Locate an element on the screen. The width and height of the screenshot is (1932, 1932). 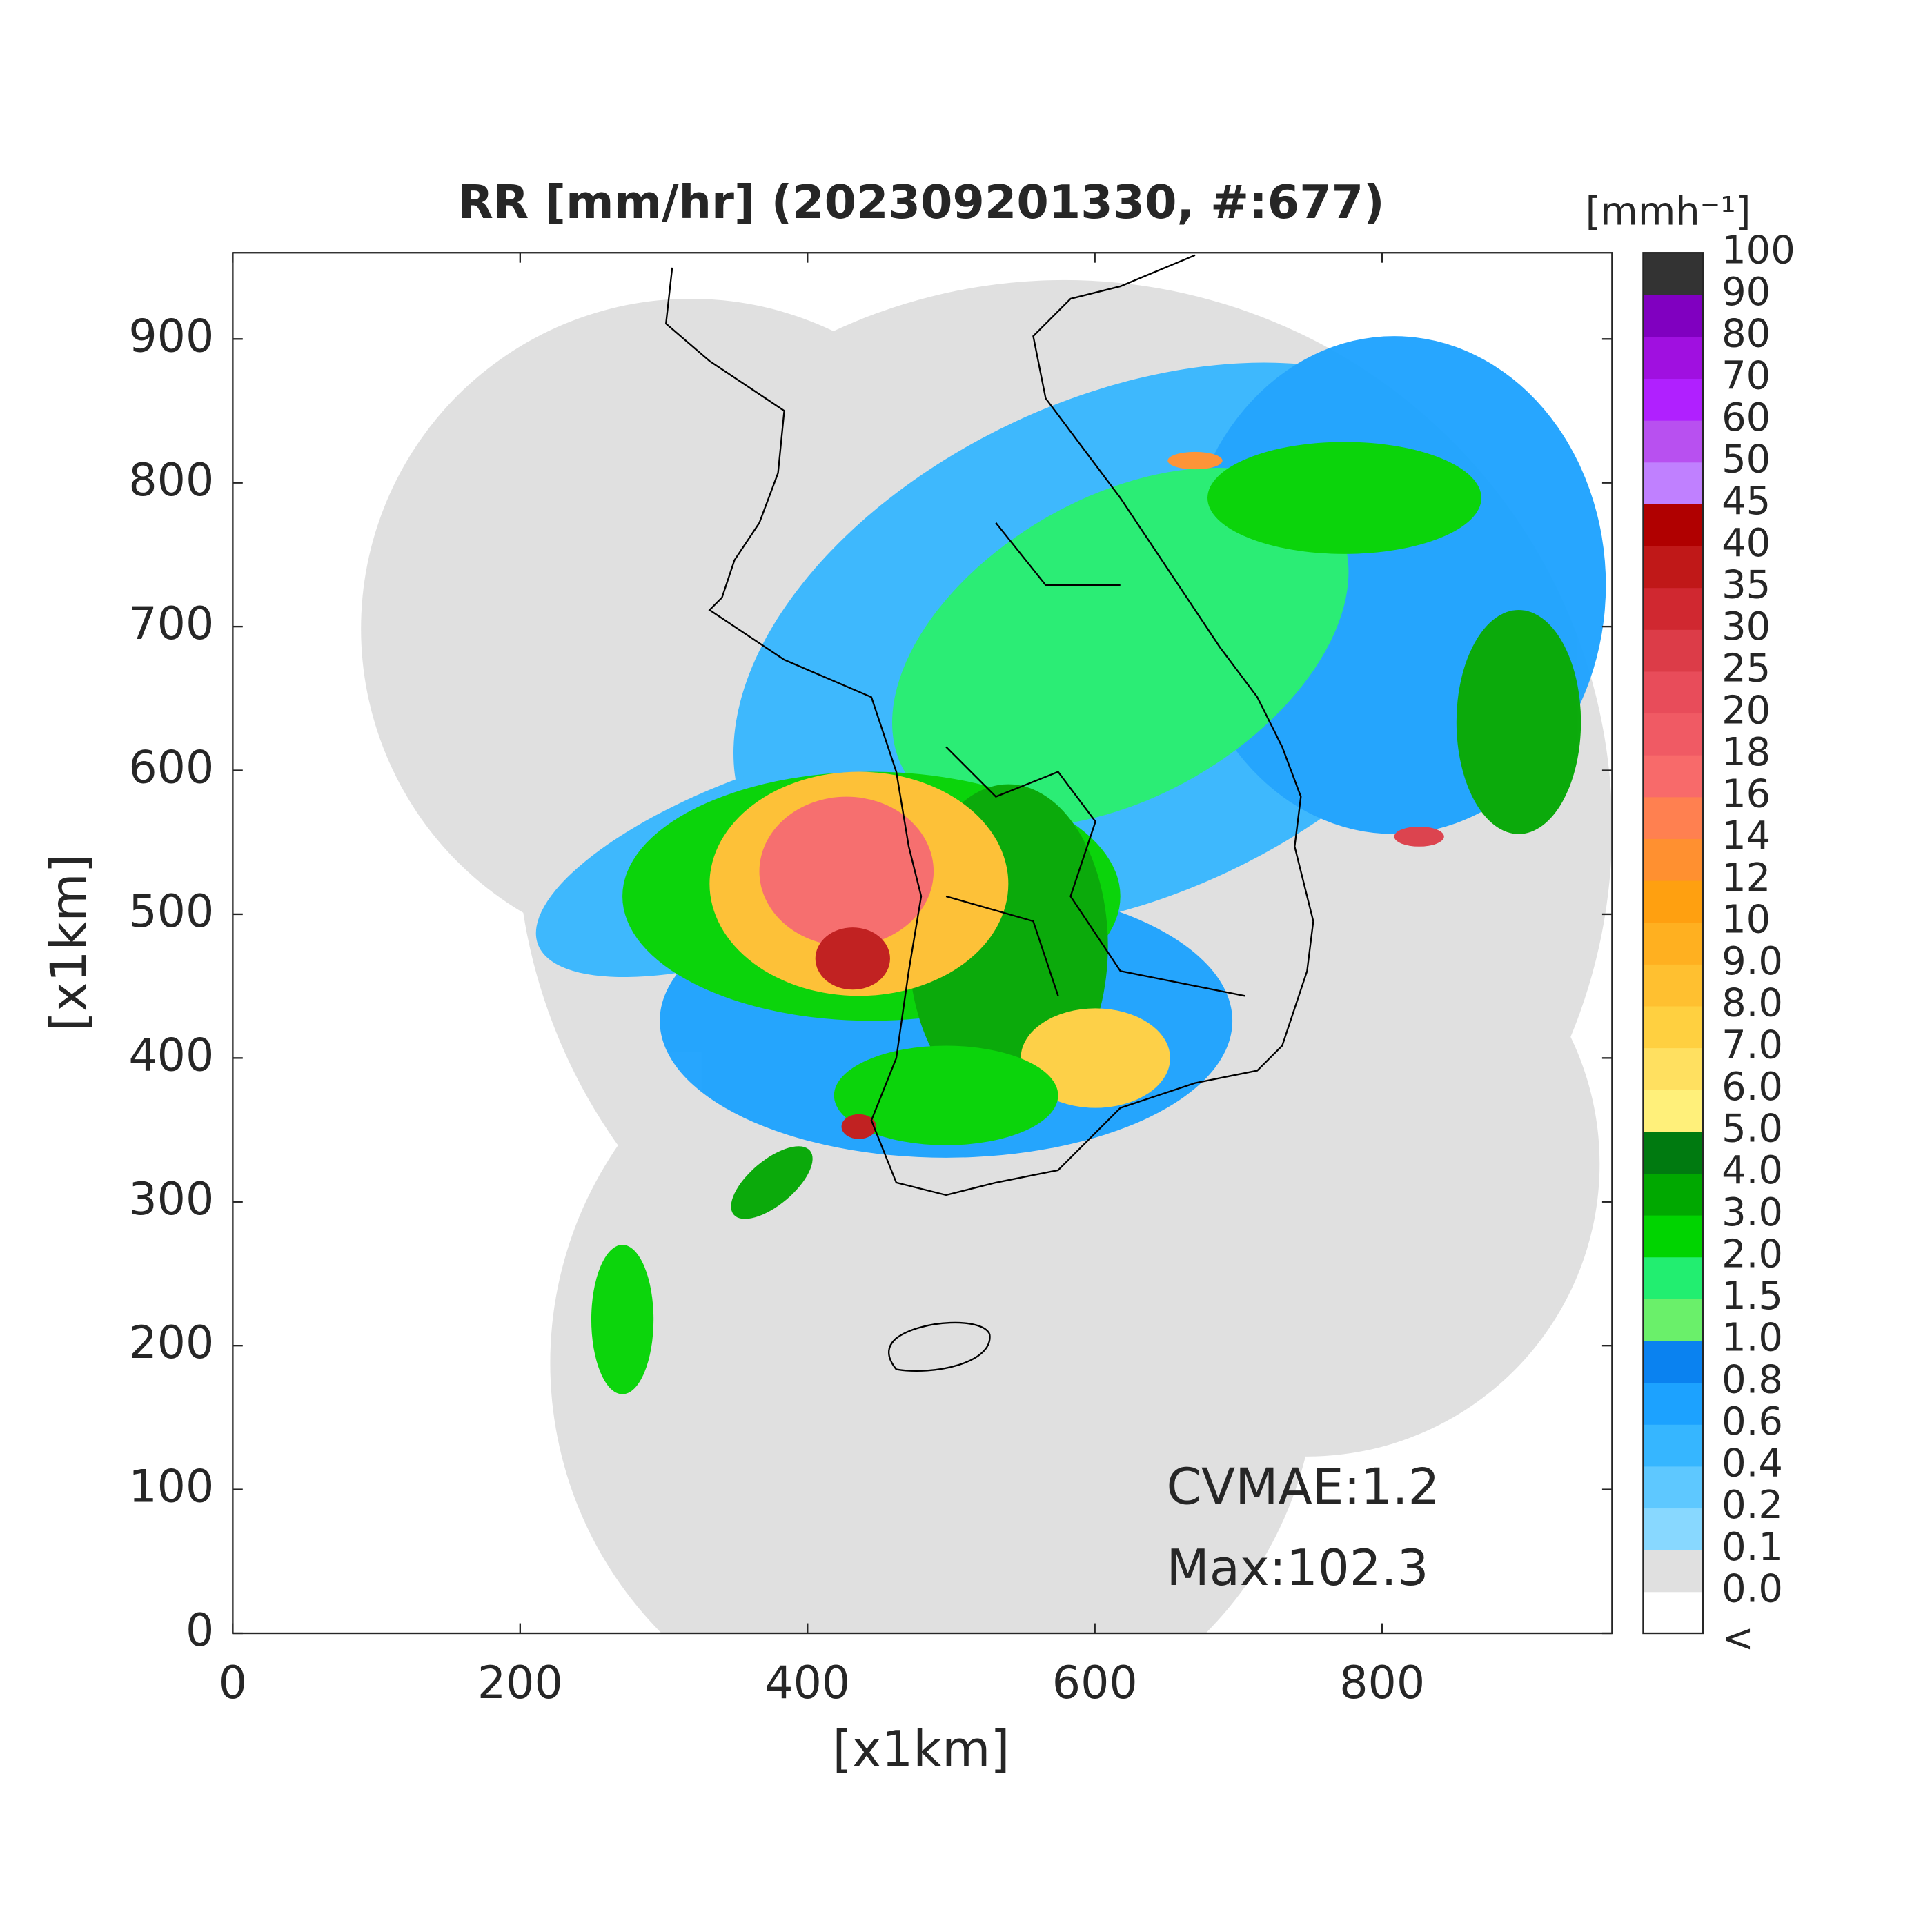
y-tick-label: 800 is located at coordinates (171, 480).